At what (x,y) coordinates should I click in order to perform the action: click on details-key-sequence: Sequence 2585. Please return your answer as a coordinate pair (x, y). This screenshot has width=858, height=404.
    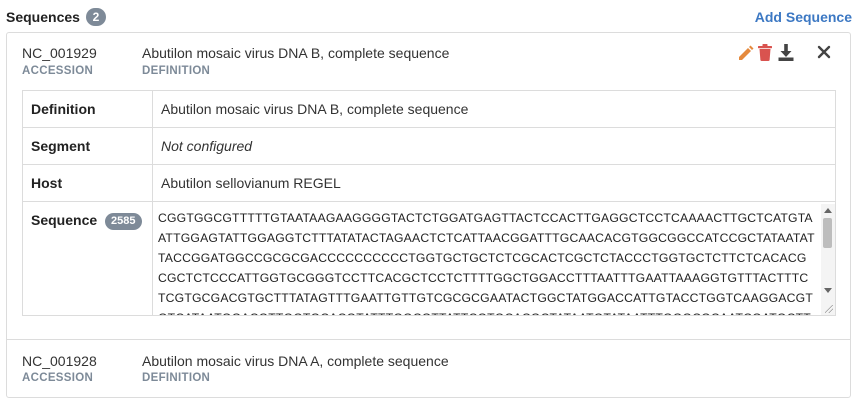
    Looking at the image, I should click on (87, 258).